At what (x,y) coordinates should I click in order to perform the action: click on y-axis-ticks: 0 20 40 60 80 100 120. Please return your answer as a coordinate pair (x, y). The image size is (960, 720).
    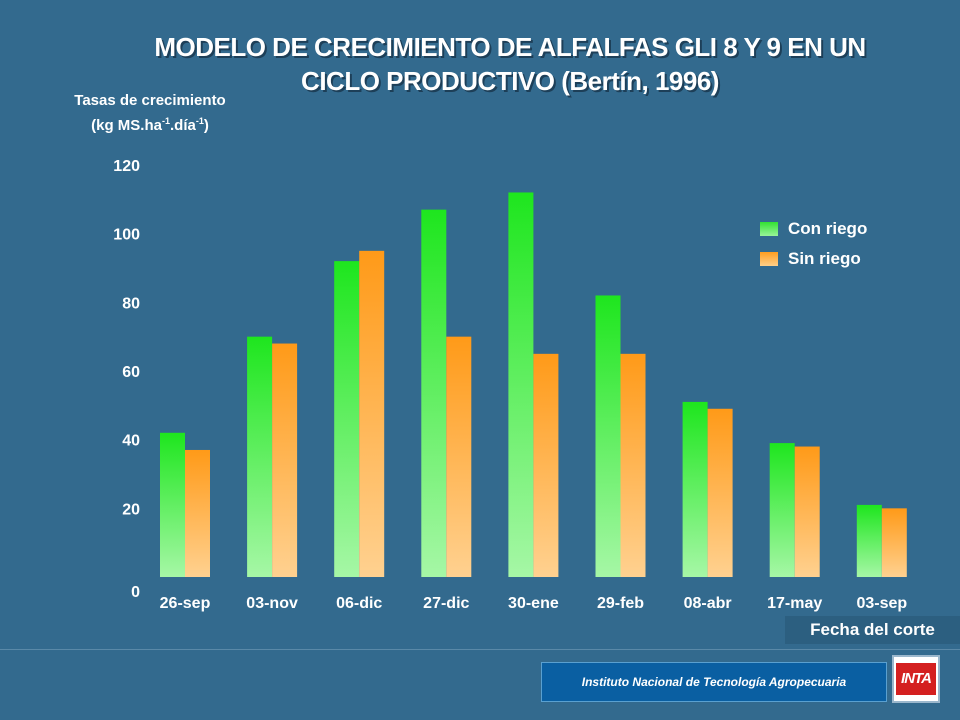
    Looking at the image, I should click on (126, 379).